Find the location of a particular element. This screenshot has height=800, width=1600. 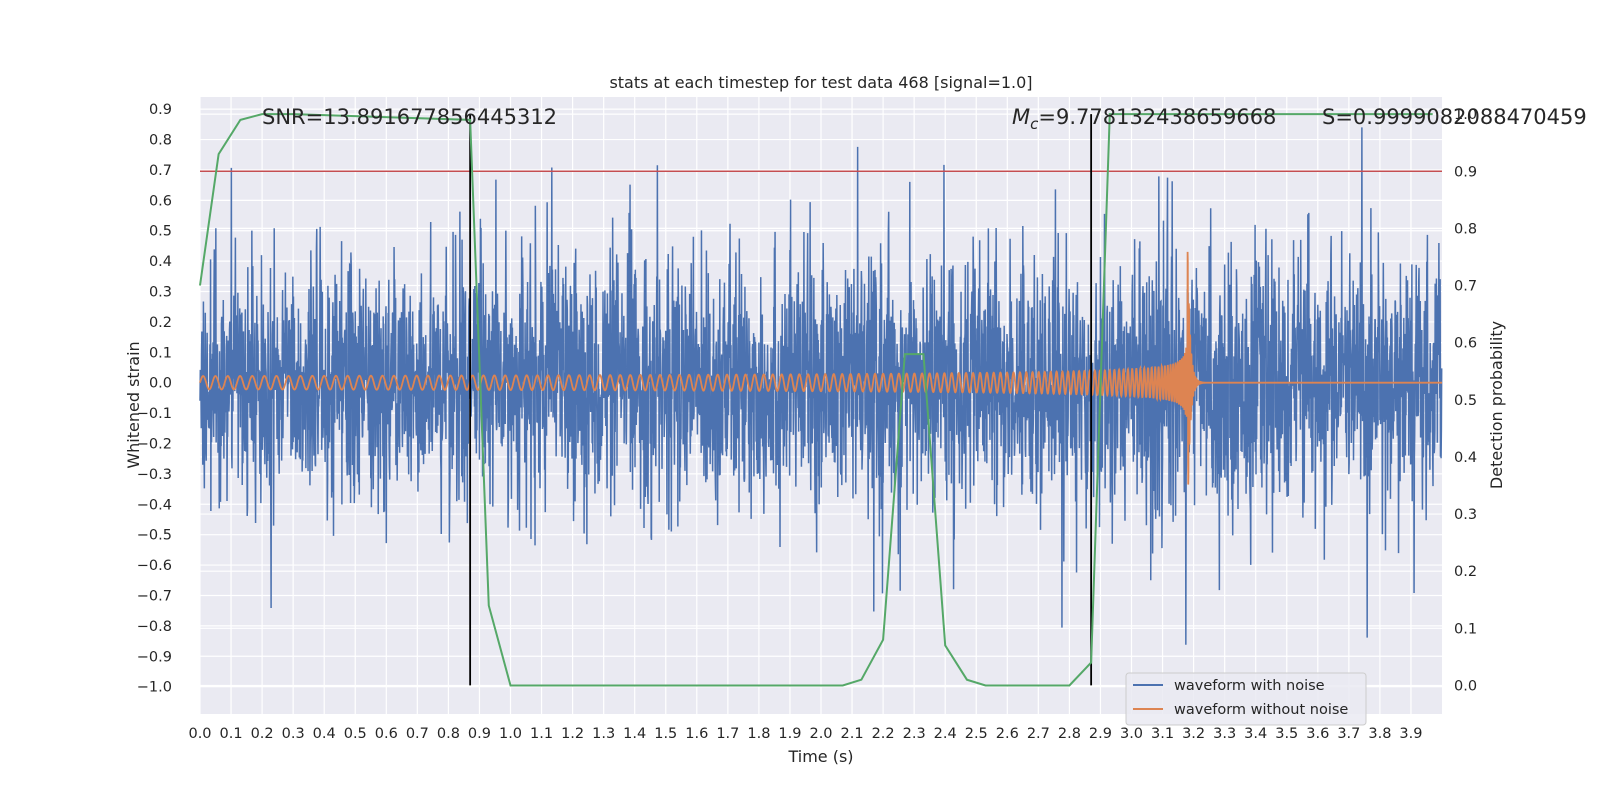

s-annotation: S=0.9999082088470459 is located at coordinates (1454, 117).